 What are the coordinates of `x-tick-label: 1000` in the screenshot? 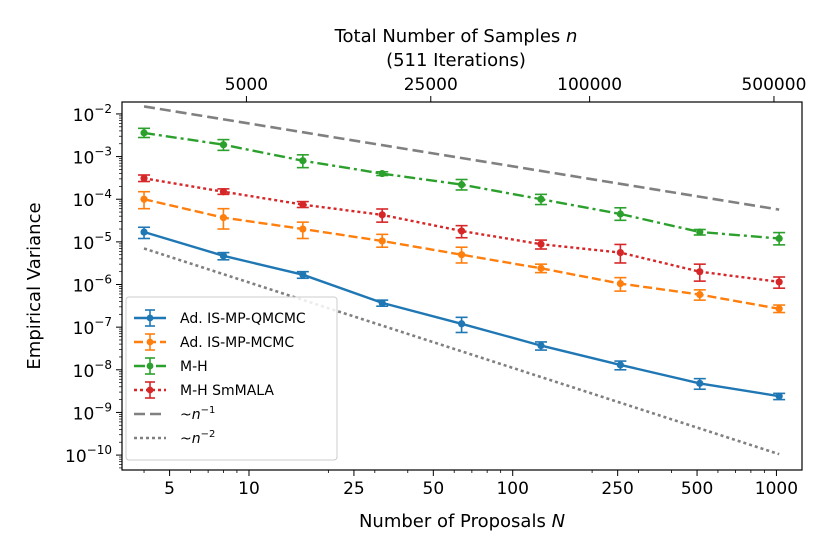 It's located at (776, 489).